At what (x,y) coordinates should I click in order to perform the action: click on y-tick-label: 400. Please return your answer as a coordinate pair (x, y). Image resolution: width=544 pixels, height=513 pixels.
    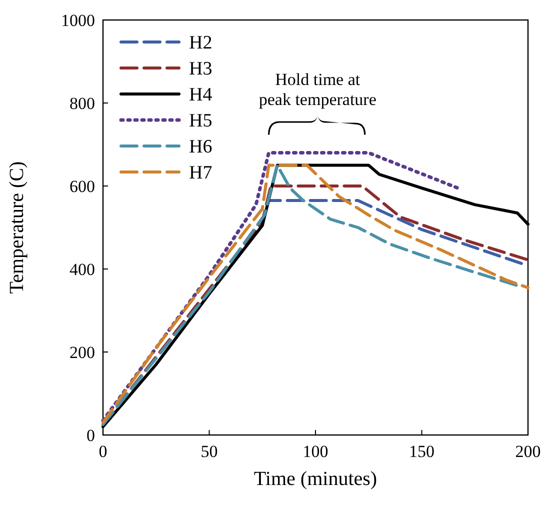
    Looking at the image, I should click on (82, 269).